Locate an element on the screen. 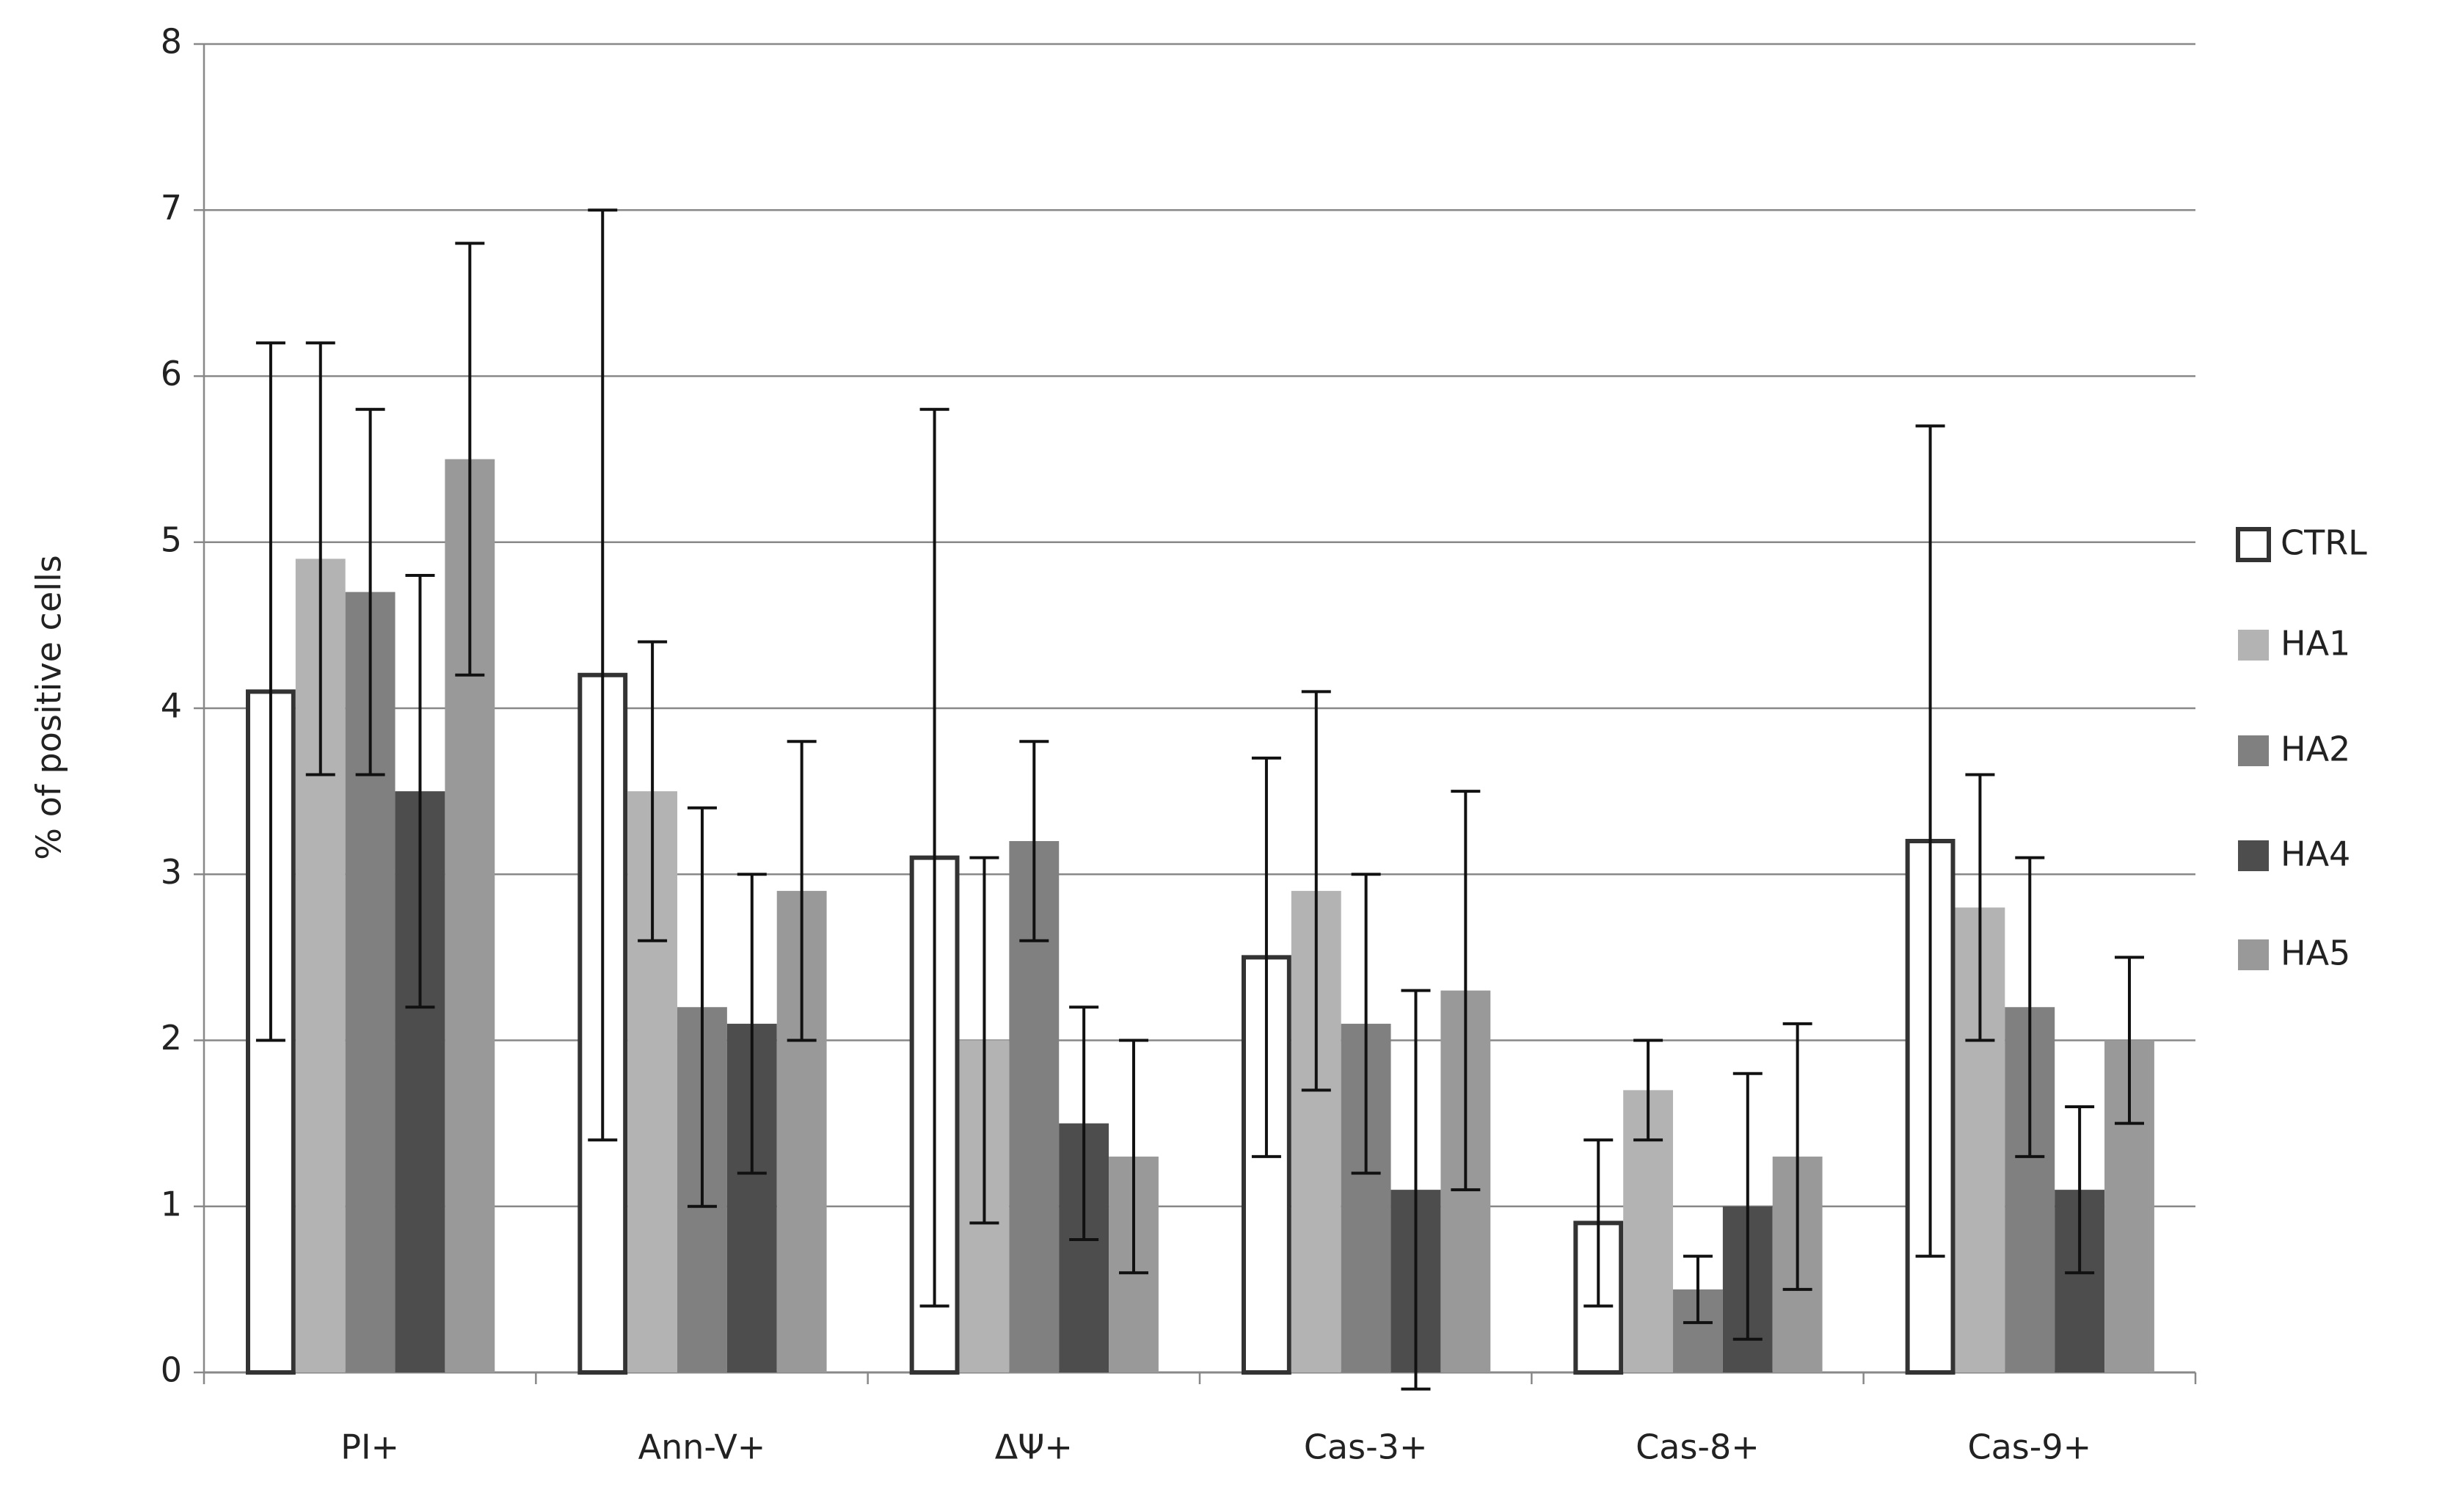 This screenshot has height=1495, width=2464. x-tick-label: Cas-9+ is located at coordinates (2029, 1447).